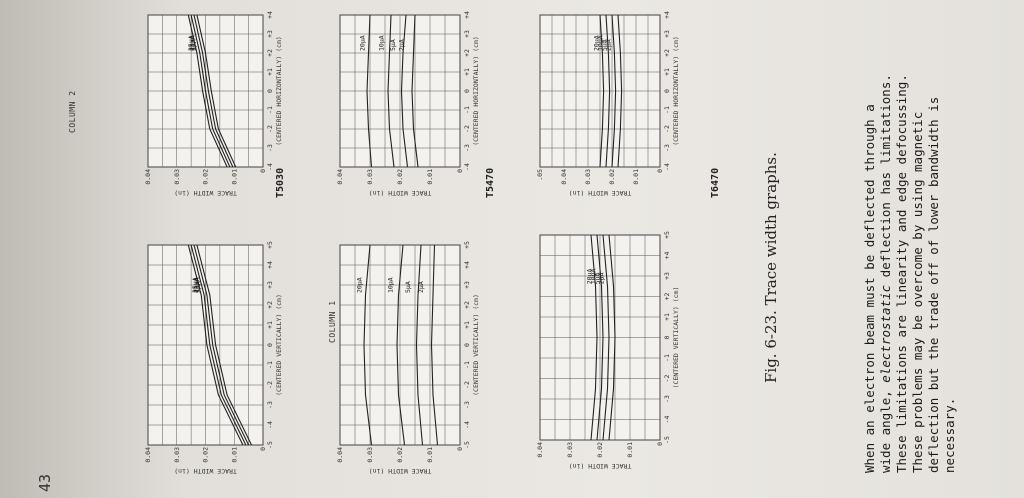  I want to click on y-tick-label: .05, so click(540, 175).